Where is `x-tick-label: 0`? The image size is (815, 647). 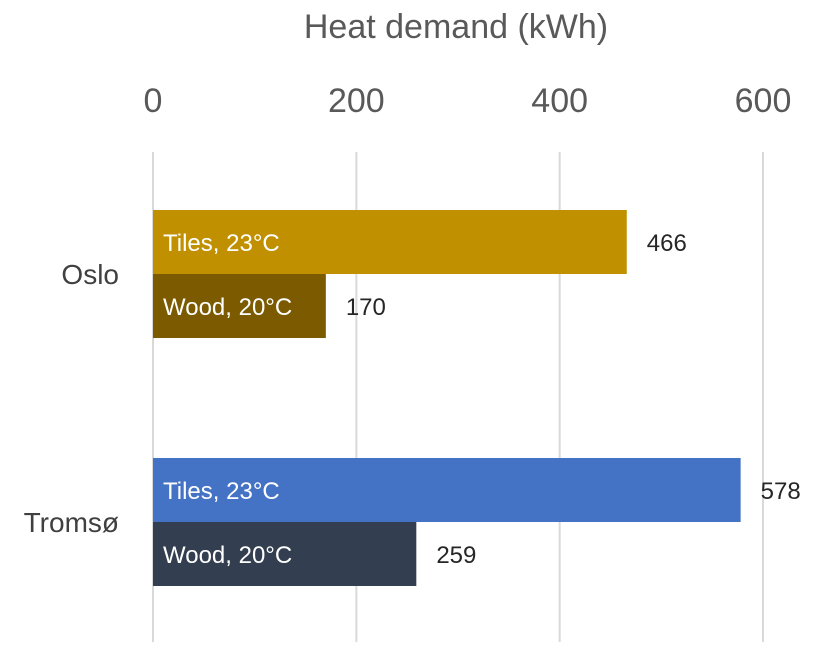
x-tick-label: 0 is located at coordinates (153, 101).